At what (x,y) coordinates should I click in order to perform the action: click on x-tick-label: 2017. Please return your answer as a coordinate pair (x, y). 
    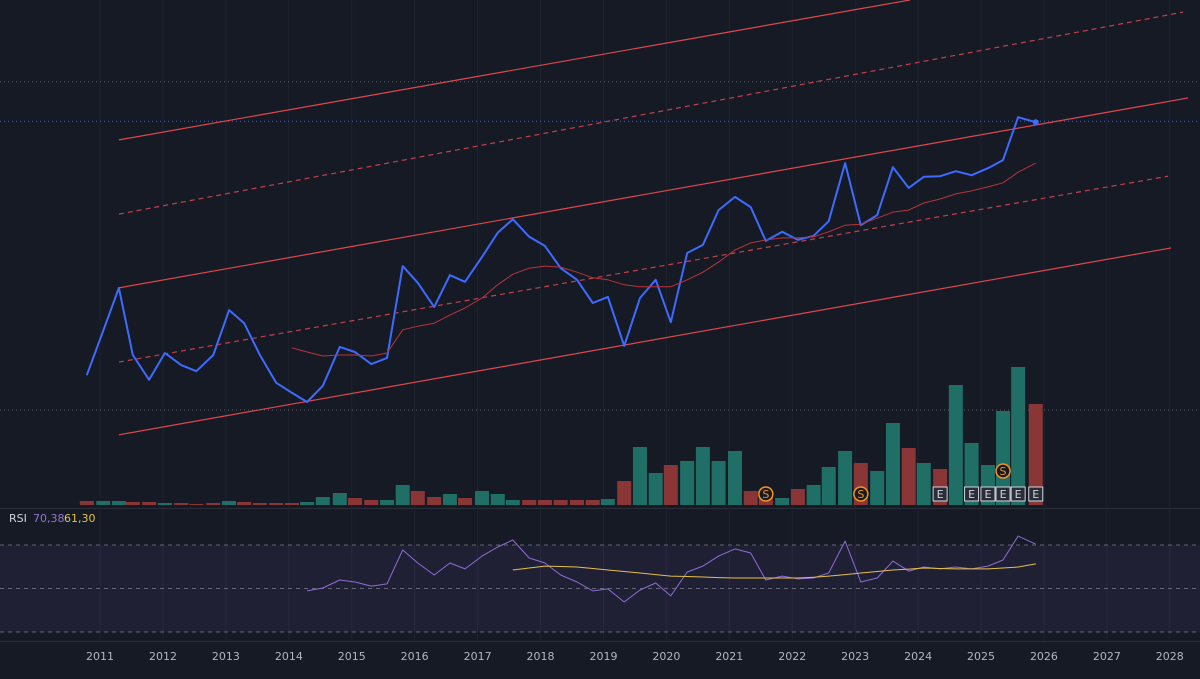
    Looking at the image, I should click on (478, 656).